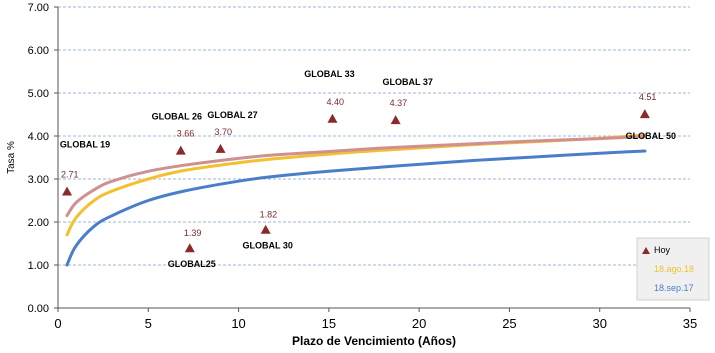  What do you see at coordinates (38, 51) in the screenshot?
I see `y-tick-label-6.00: 6.00` at bounding box center [38, 51].